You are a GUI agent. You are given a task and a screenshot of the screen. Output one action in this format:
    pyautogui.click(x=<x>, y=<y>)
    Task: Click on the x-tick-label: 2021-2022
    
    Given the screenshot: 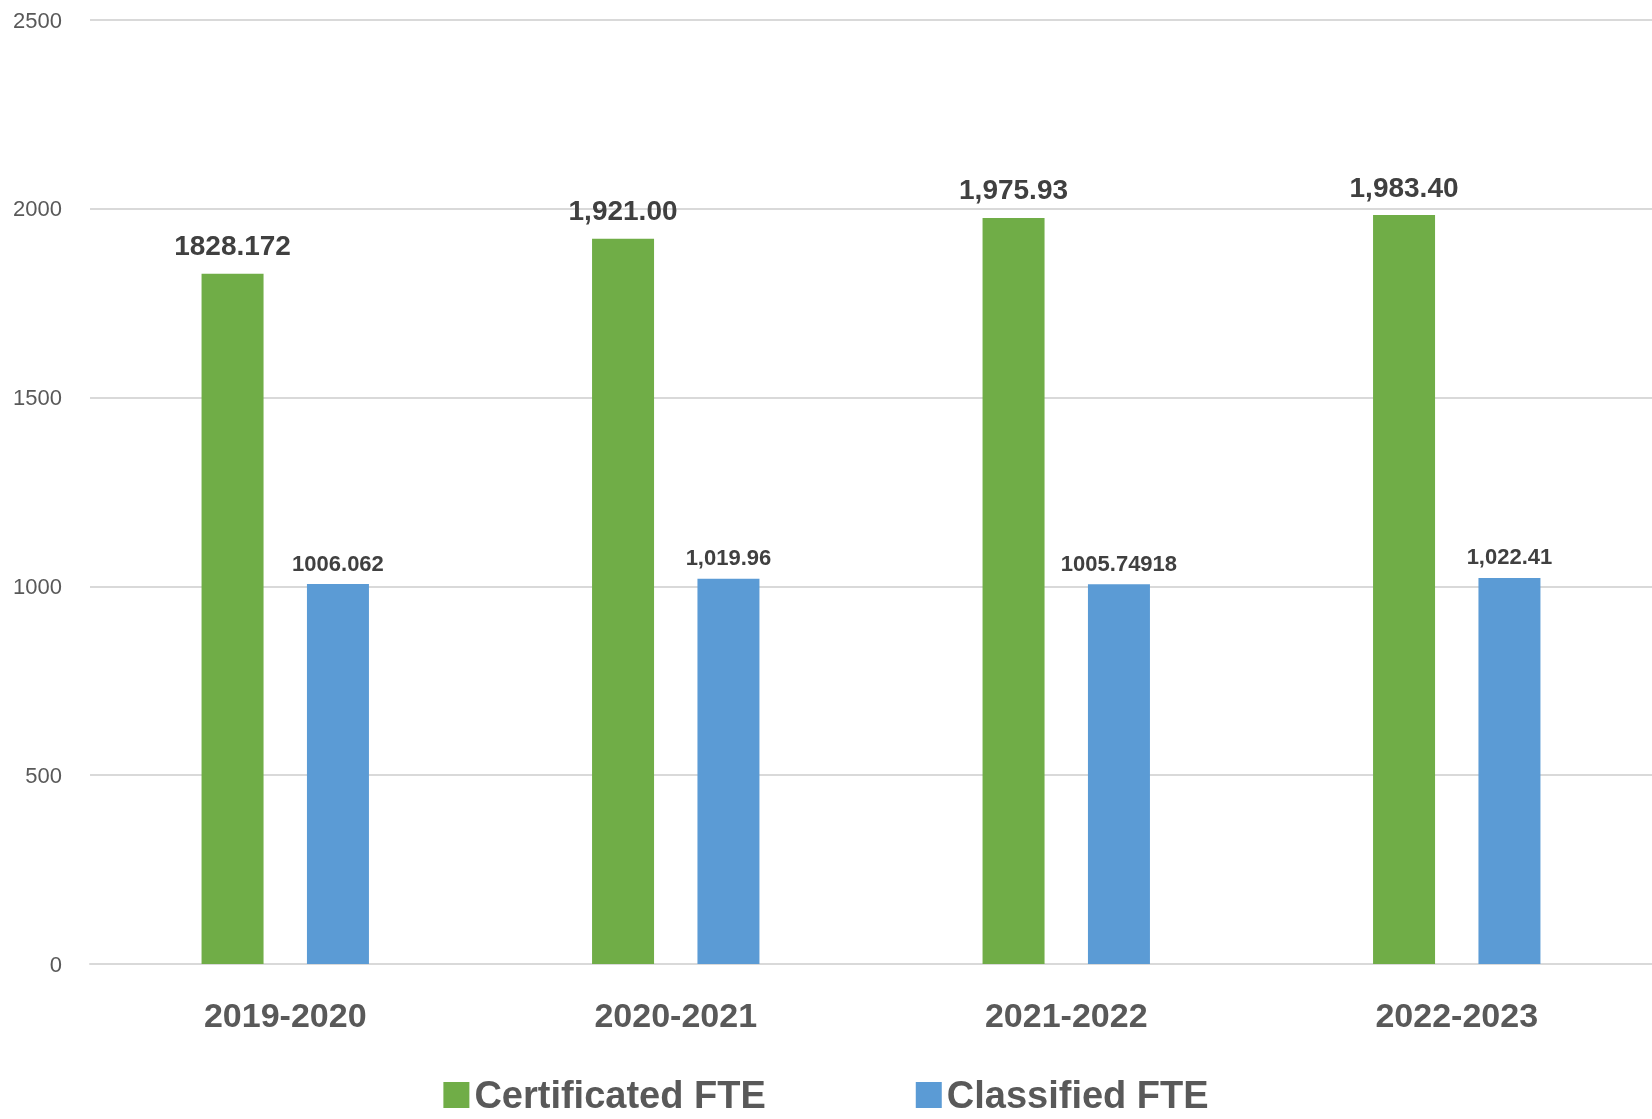 What is the action you would take?
    pyautogui.click(x=1066, y=1015)
    